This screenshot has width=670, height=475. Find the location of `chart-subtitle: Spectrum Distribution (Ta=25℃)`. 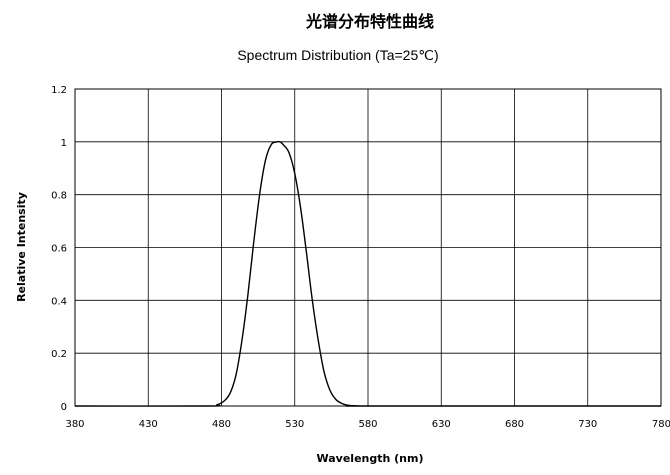

chart-subtitle: Spectrum Distribution (Ta=25℃) is located at coordinates (338, 55).